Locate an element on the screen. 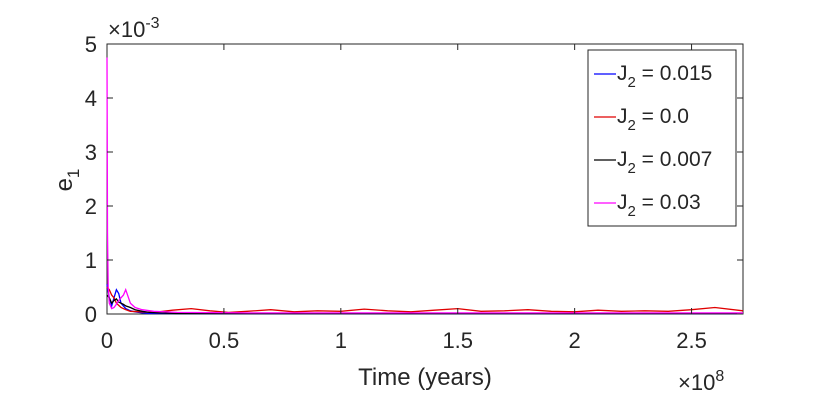 The width and height of the screenshot is (822, 400). y-exponent-base: ×10 is located at coordinates (126, 29).